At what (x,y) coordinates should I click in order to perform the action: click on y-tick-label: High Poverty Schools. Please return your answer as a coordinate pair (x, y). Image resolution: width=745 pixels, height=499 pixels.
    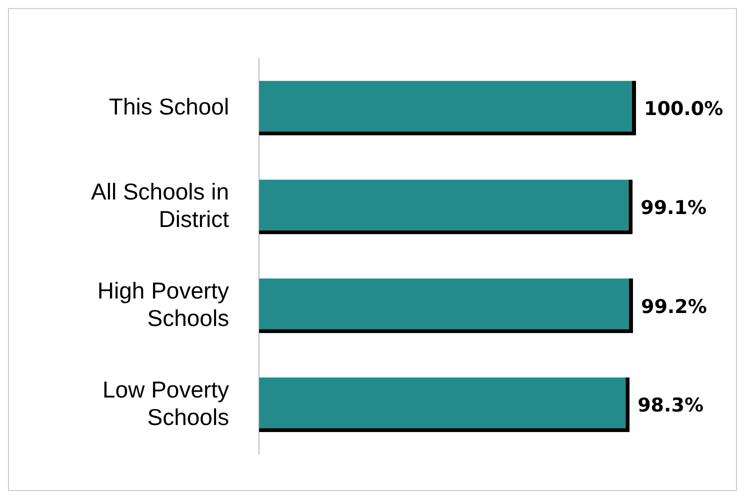
    Looking at the image, I should click on (163, 304).